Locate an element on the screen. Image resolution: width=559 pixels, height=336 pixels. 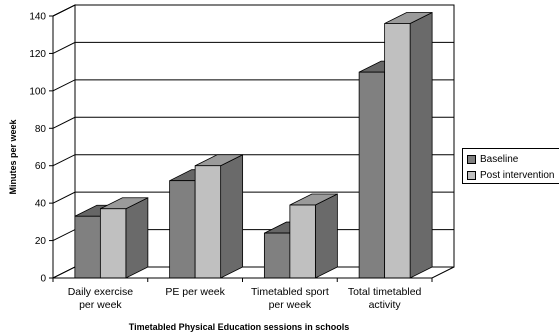
x-tick-label: Timetabled sport per week is located at coordinates (290, 298).